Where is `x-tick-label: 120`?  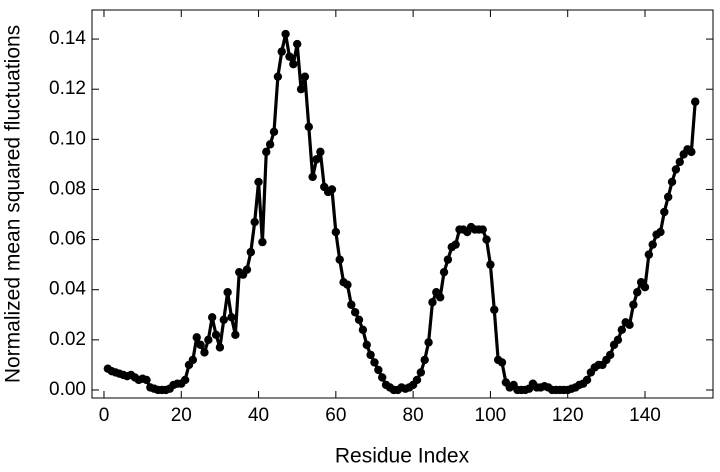 x-tick-label: 120 is located at coordinates (568, 415).